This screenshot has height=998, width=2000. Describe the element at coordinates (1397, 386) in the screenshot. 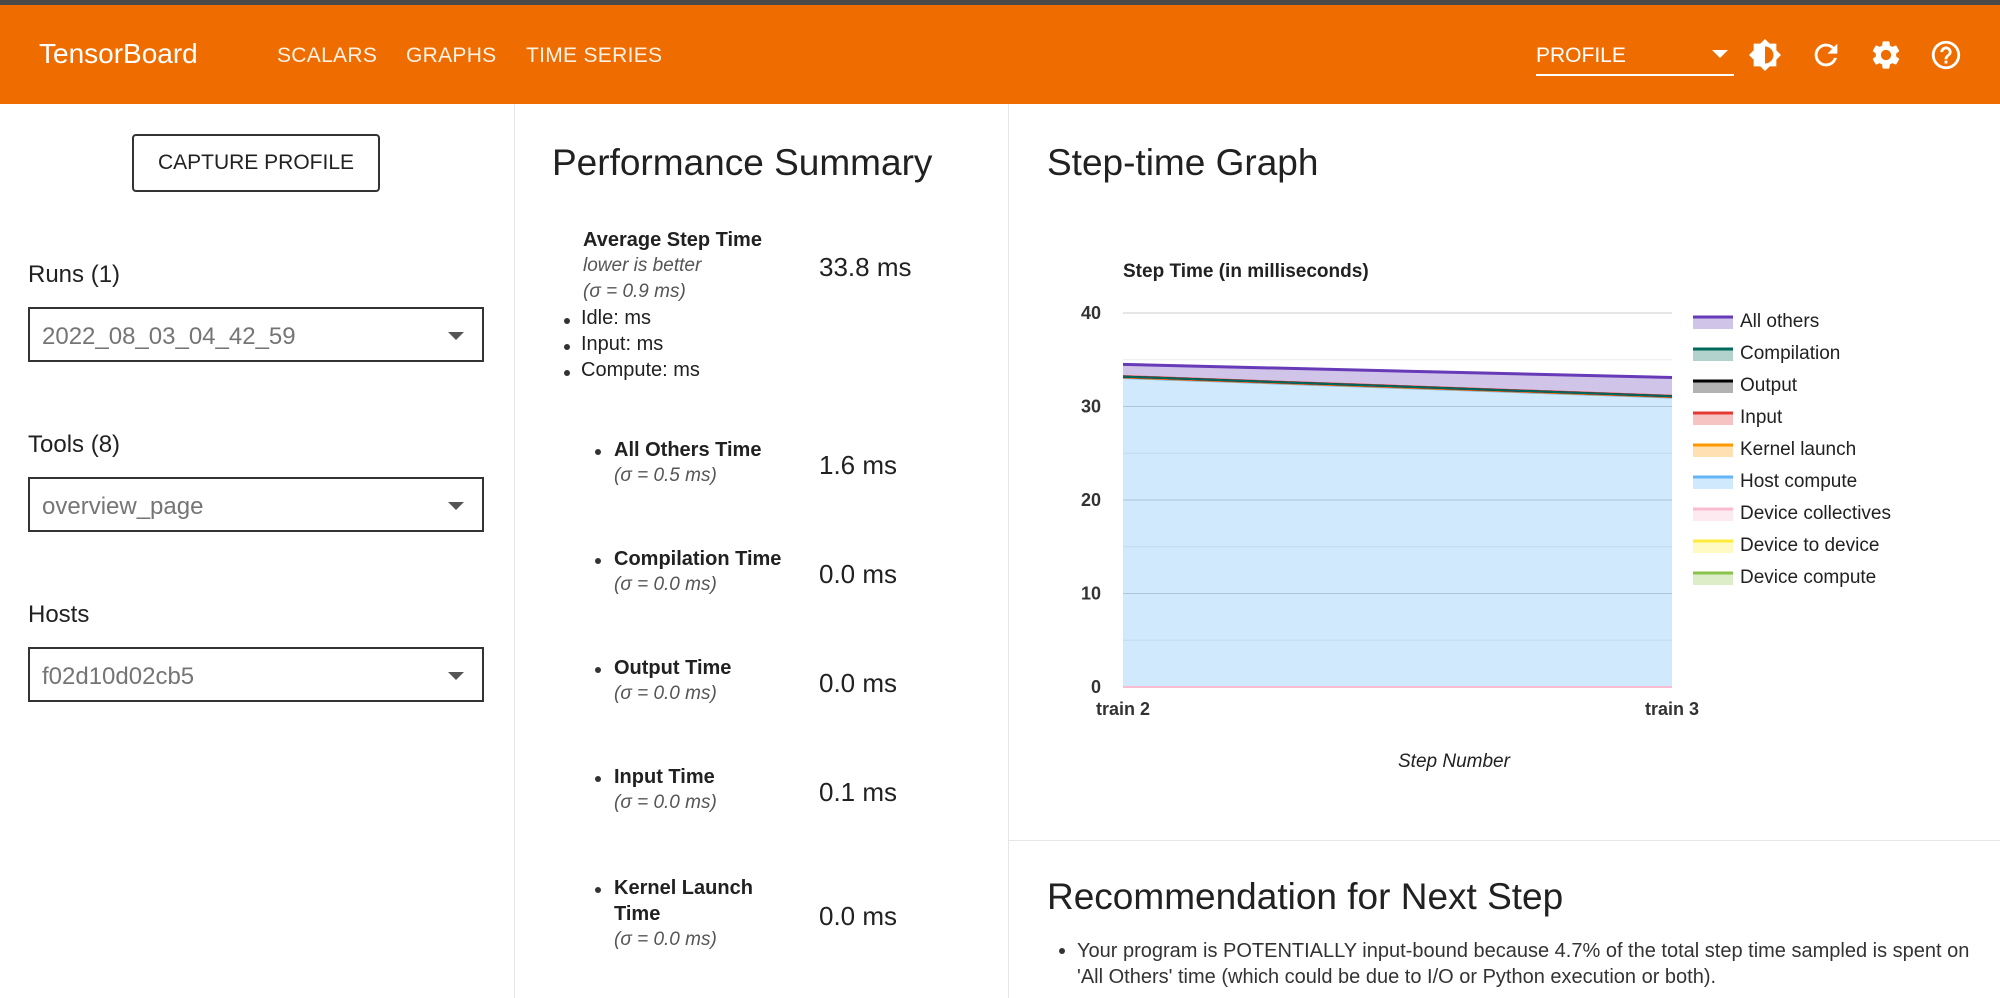

I see `line-compilation` at that location.